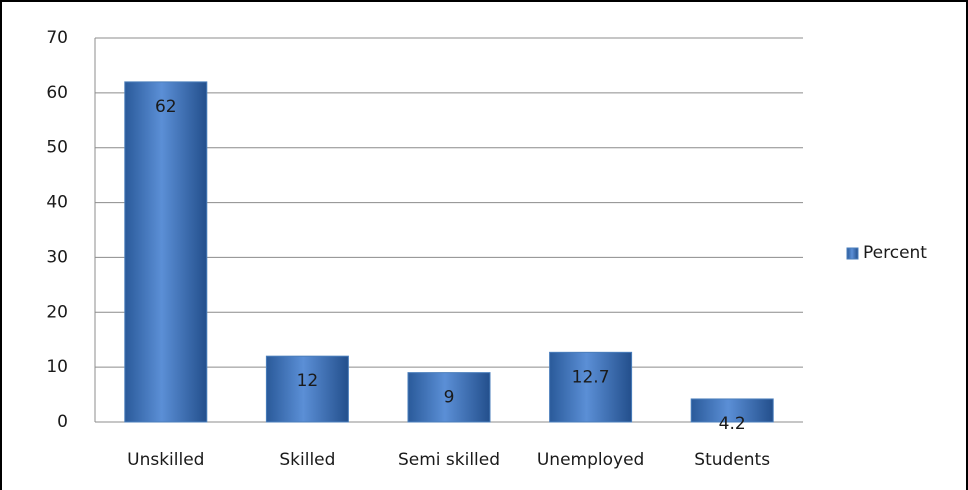  What do you see at coordinates (57, 93) in the screenshot?
I see `y-tick-label: 60` at bounding box center [57, 93].